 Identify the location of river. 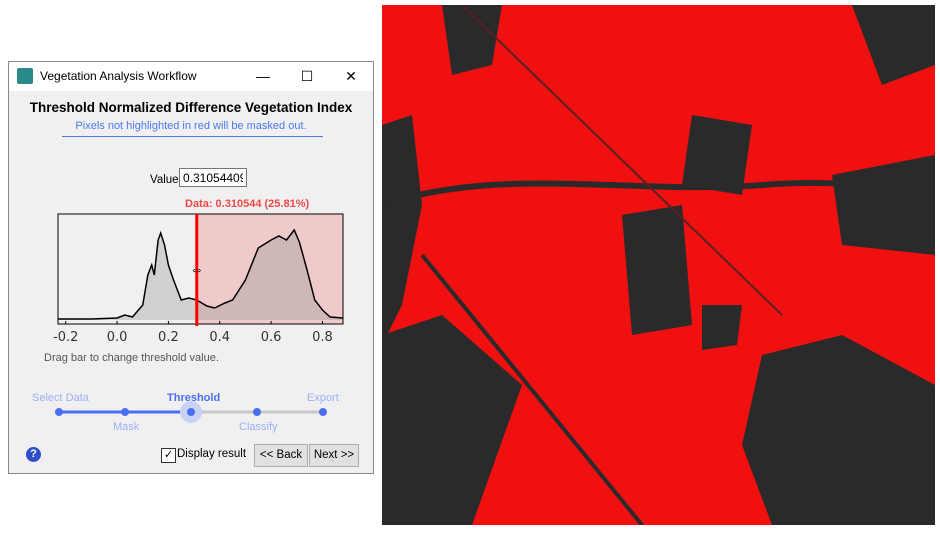
(658, 193).